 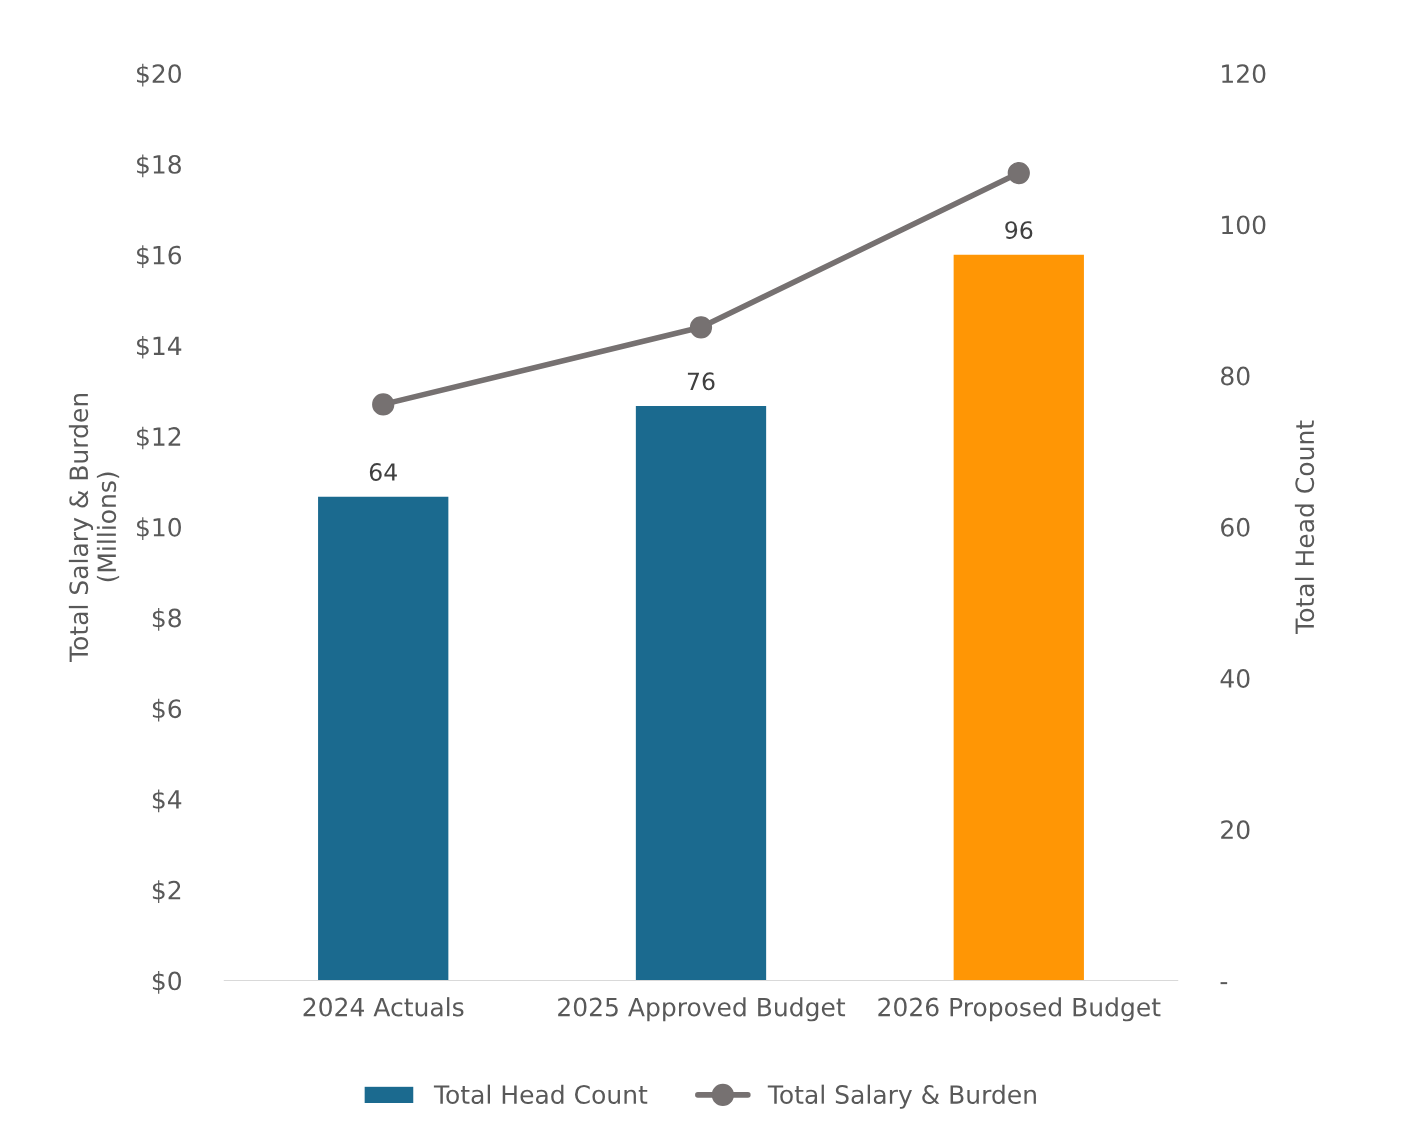 I want to click on y-tick-label: $8, so click(x=166, y=619).